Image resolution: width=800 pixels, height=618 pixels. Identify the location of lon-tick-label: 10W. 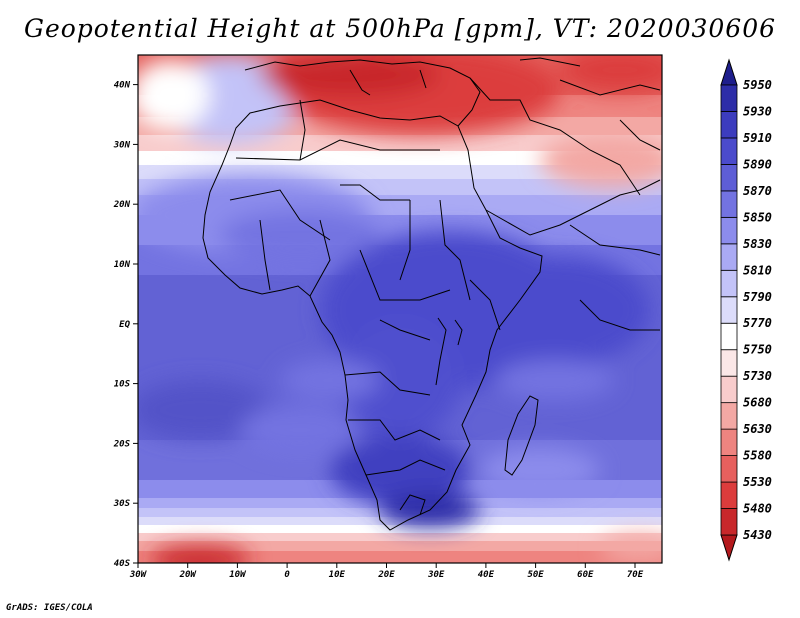
(238, 575).